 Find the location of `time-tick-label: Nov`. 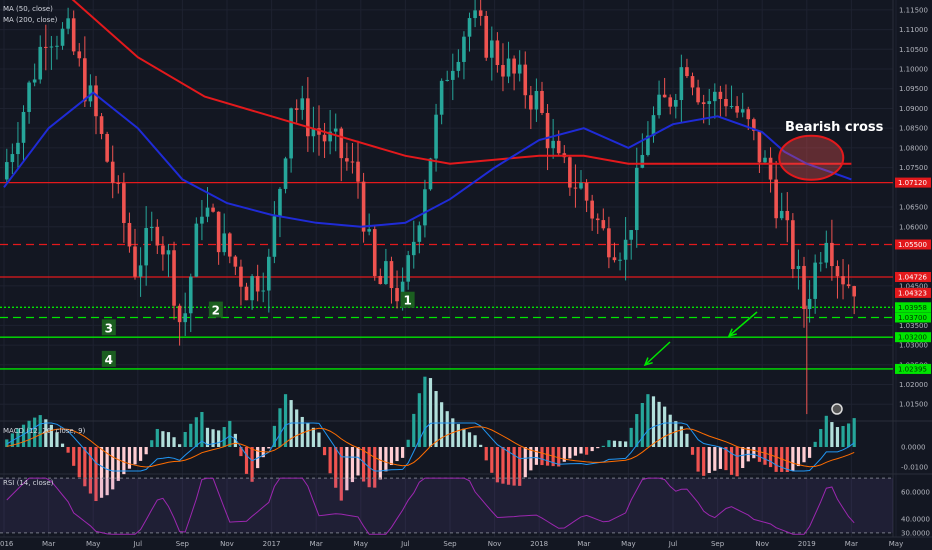

time-tick-label: Nov is located at coordinates (227, 544).